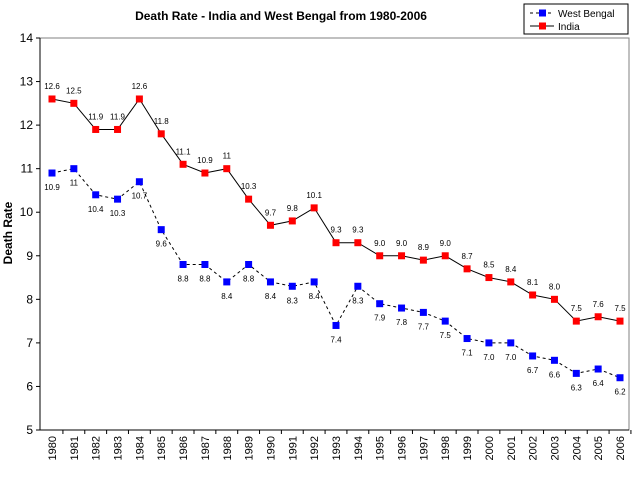 The width and height of the screenshot is (633, 478). I want to click on y-tick-label: 13, so click(27, 82).